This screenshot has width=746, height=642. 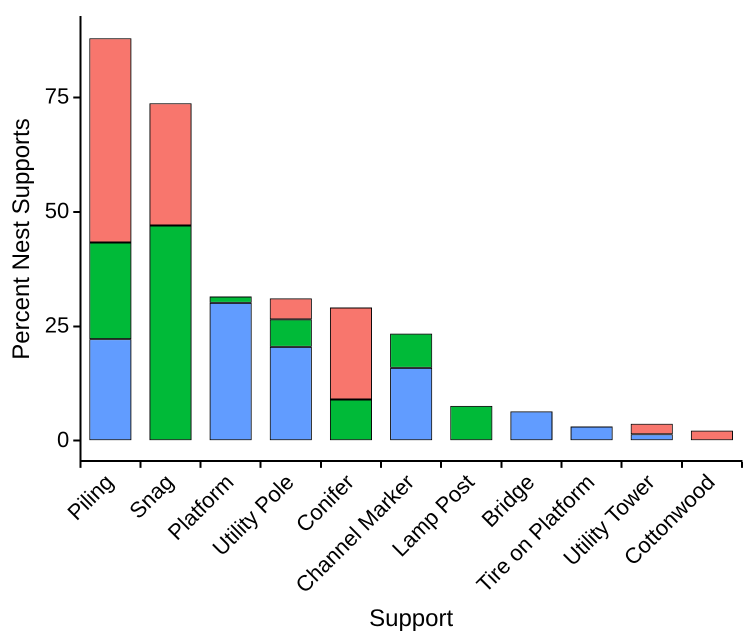 I want to click on y-tick-label: 50, so click(x=57, y=210).